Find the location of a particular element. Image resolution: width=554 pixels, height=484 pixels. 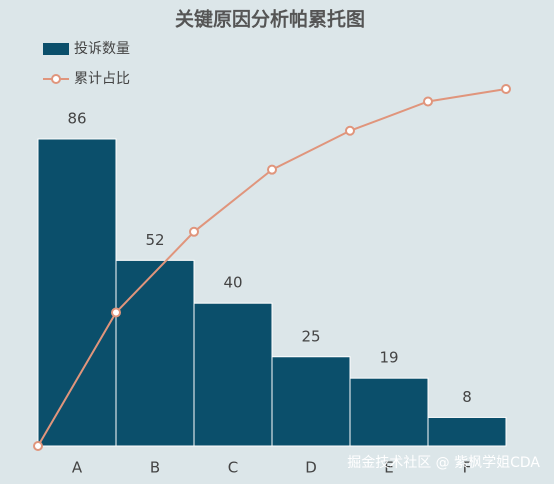

x-tick-label: F is located at coordinates (467, 468).